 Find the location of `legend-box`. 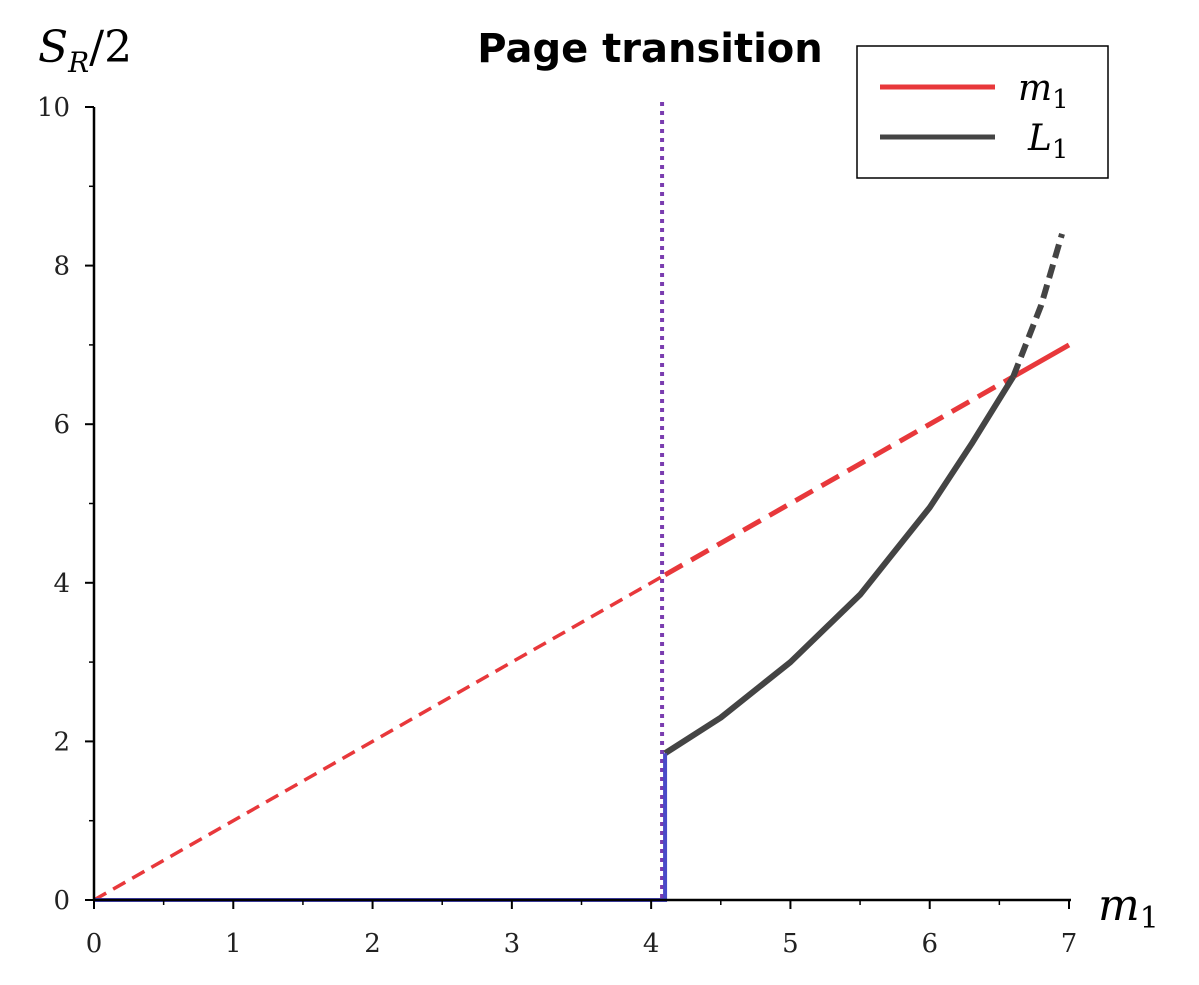

legend-box is located at coordinates (982, 112).